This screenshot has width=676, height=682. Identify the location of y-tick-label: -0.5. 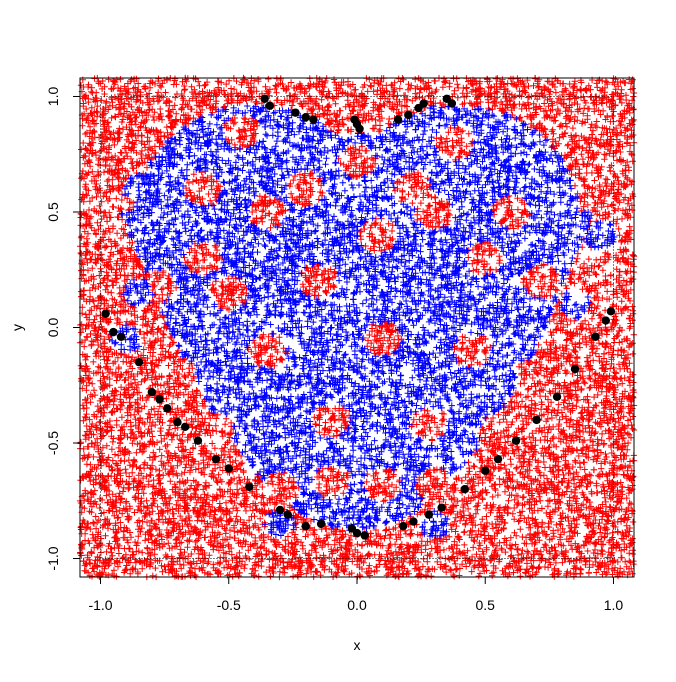
(53, 443).